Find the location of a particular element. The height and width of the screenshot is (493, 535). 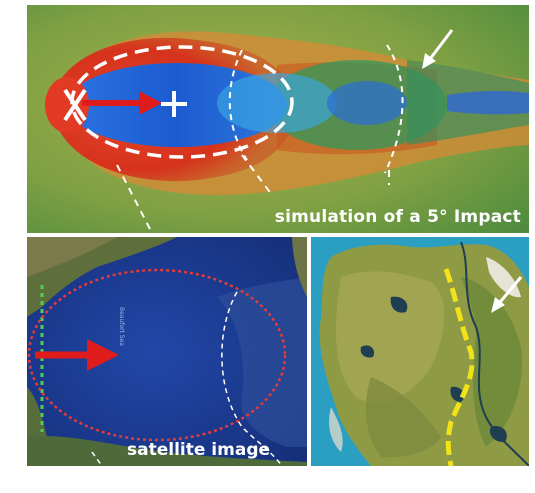

simulation-caption: simulation of a 5° Impact is located at coordinates (397, 217).